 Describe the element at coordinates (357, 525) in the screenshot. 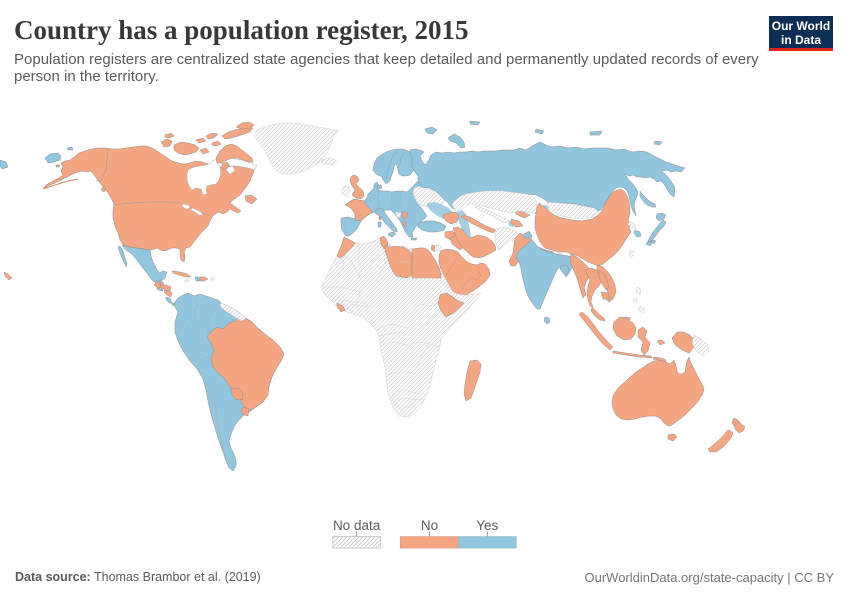

I see `svg-text: No data` at that location.